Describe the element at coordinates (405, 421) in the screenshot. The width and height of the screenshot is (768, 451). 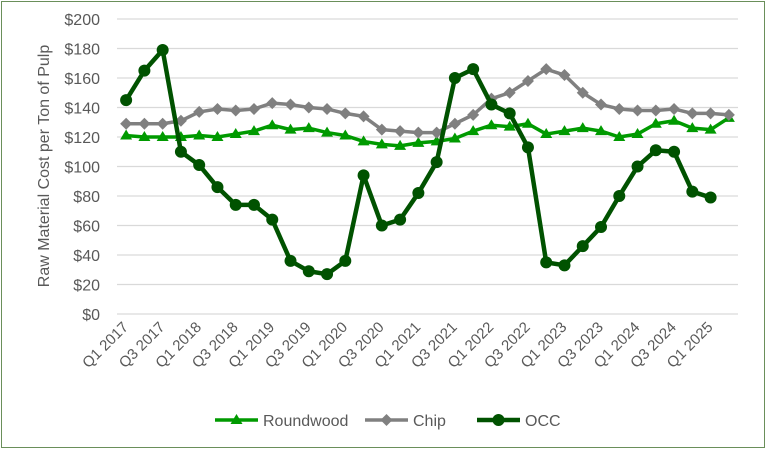
I see `legend-item-chip: Chip` at that location.